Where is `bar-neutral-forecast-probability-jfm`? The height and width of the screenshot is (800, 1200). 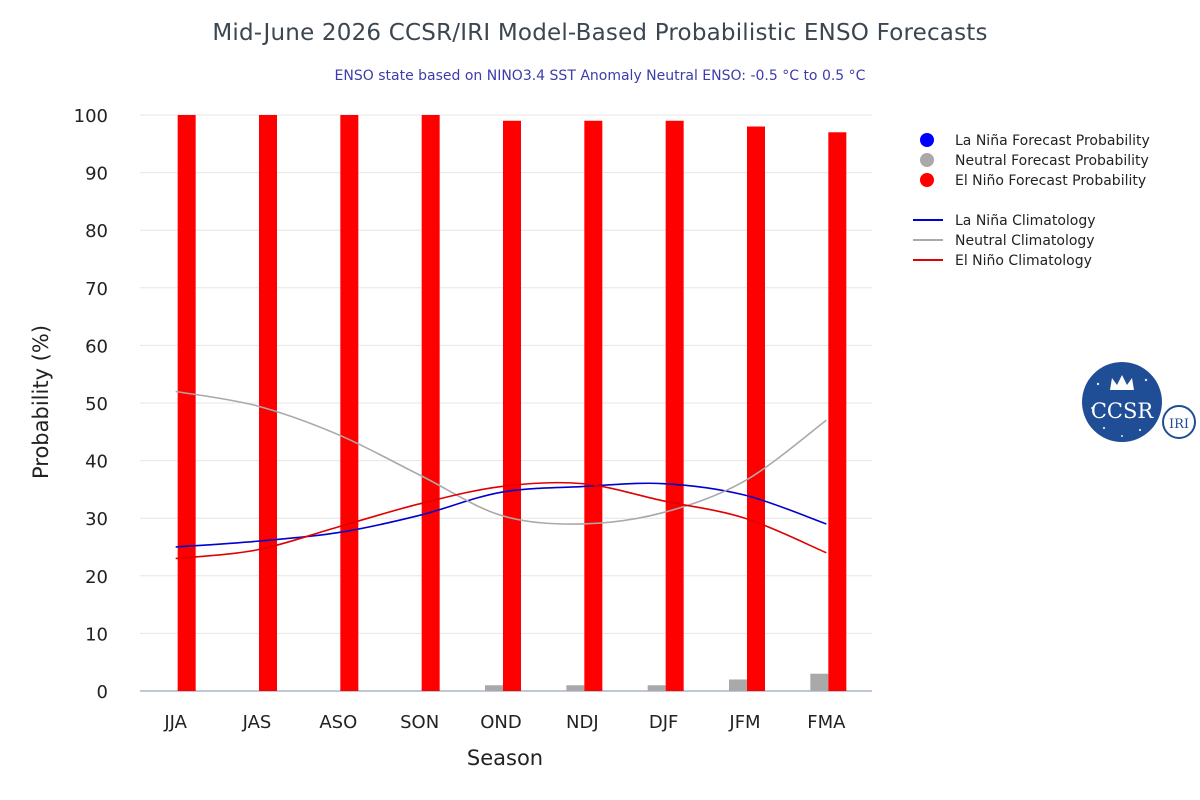 bar-neutral-forecast-probability-jfm is located at coordinates (738, 685).